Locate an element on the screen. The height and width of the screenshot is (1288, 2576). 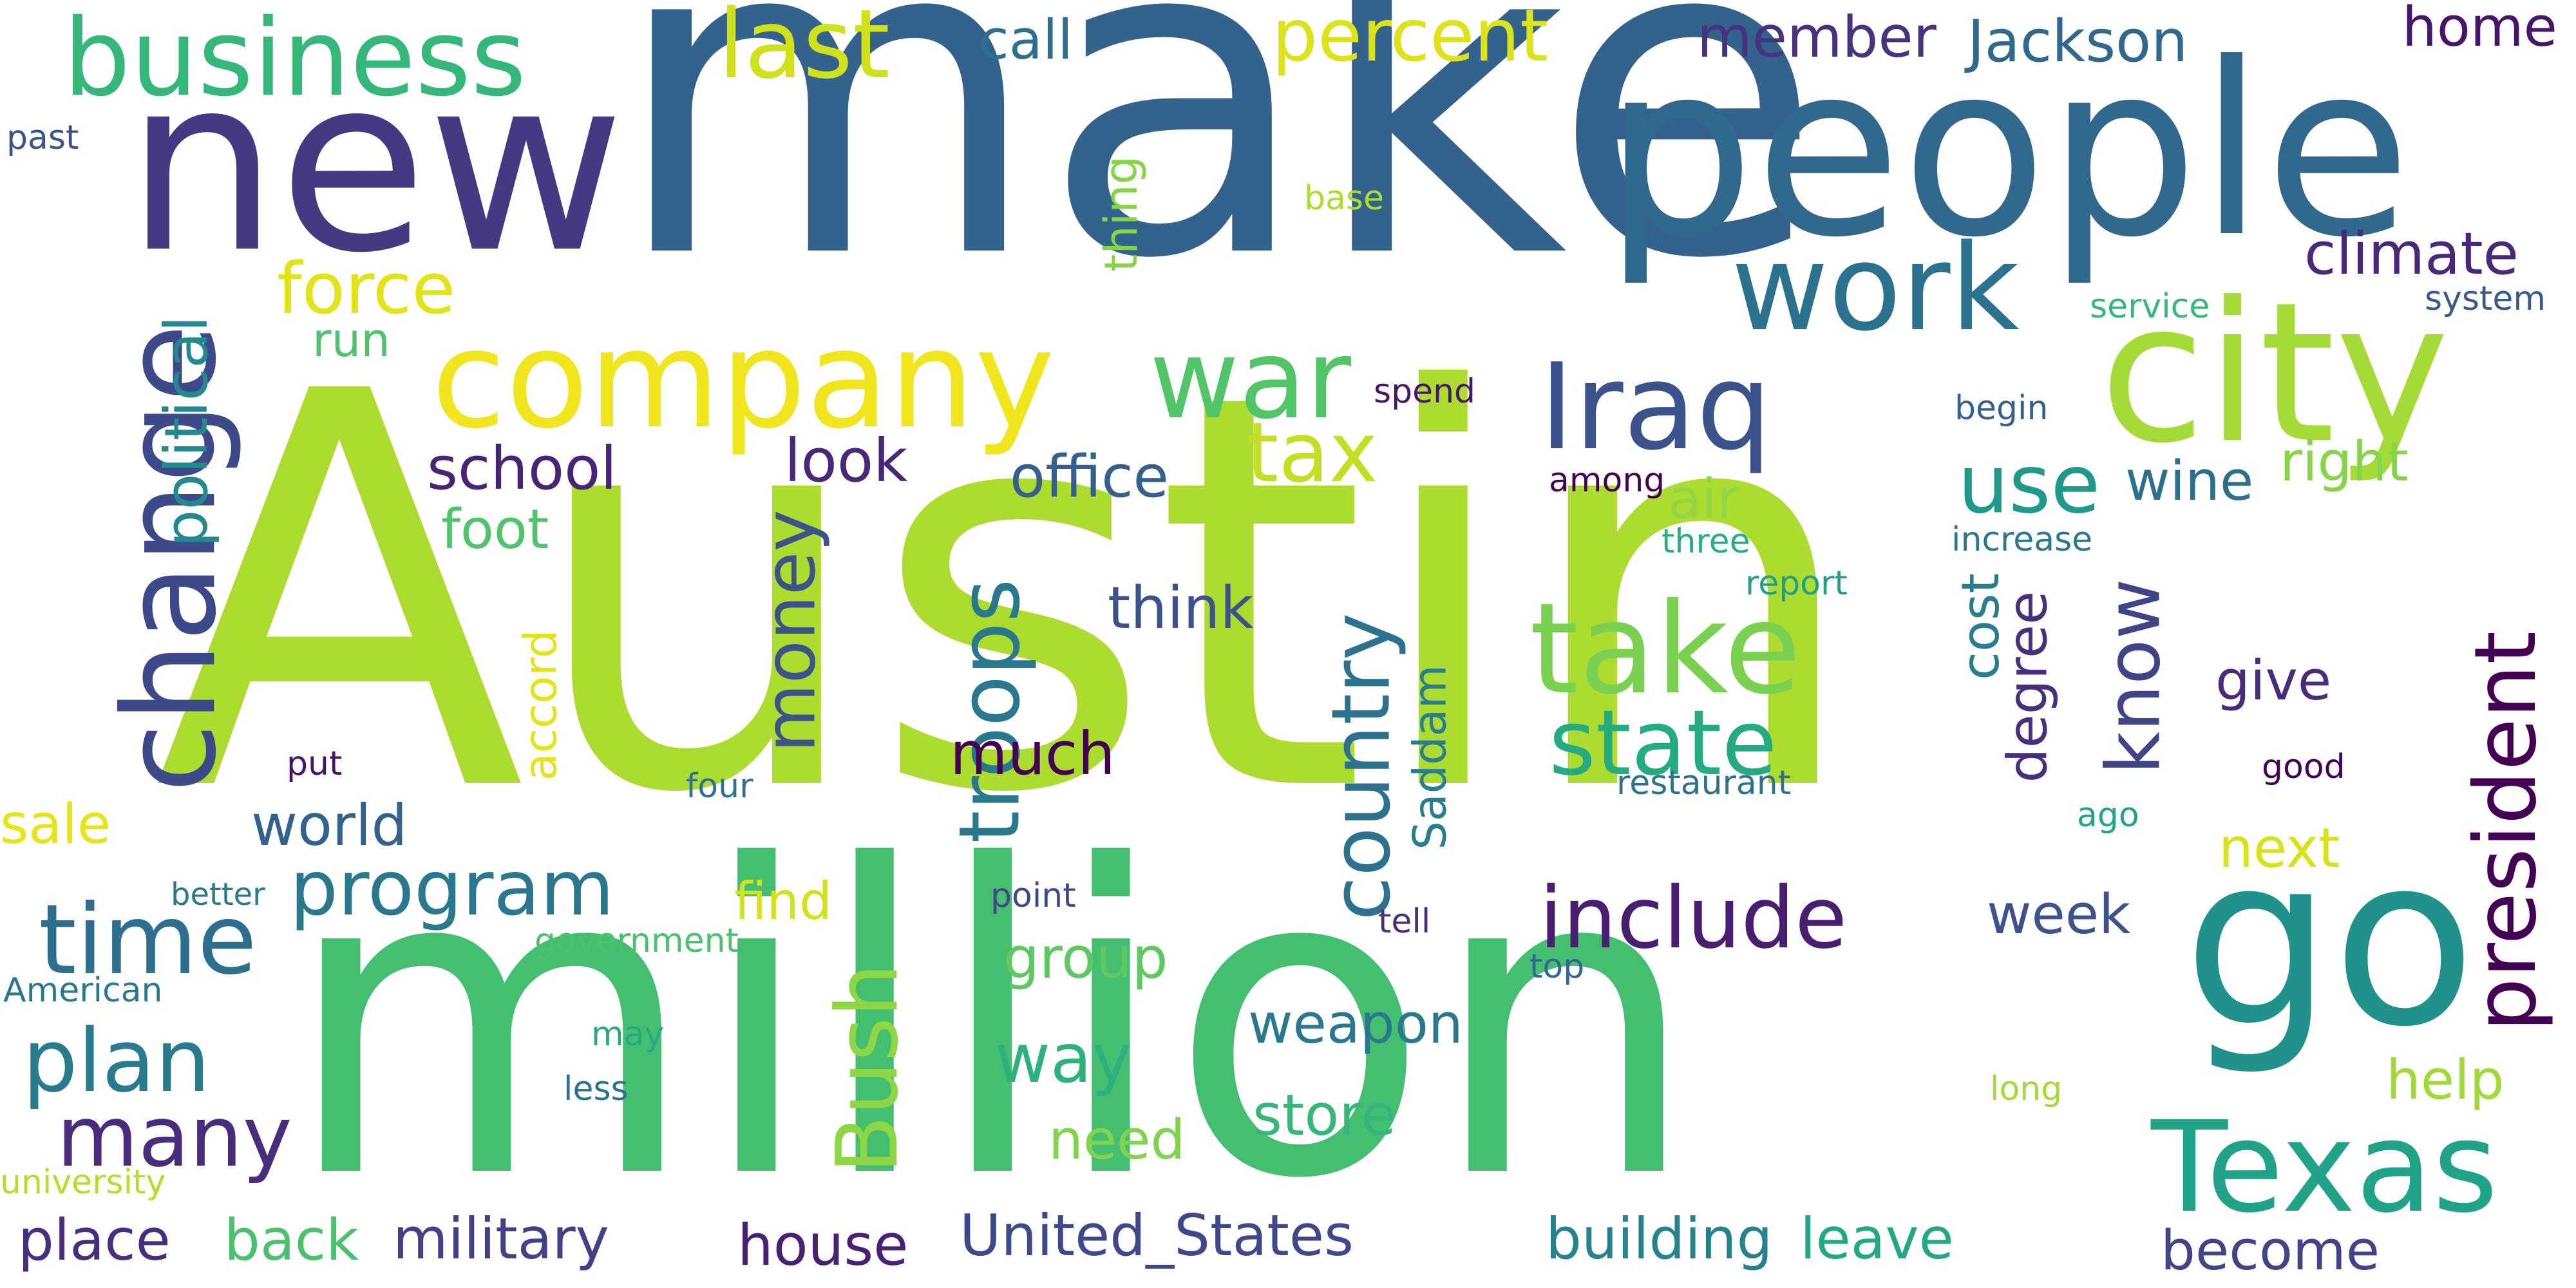
word-house: house is located at coordinates (823, 1245).